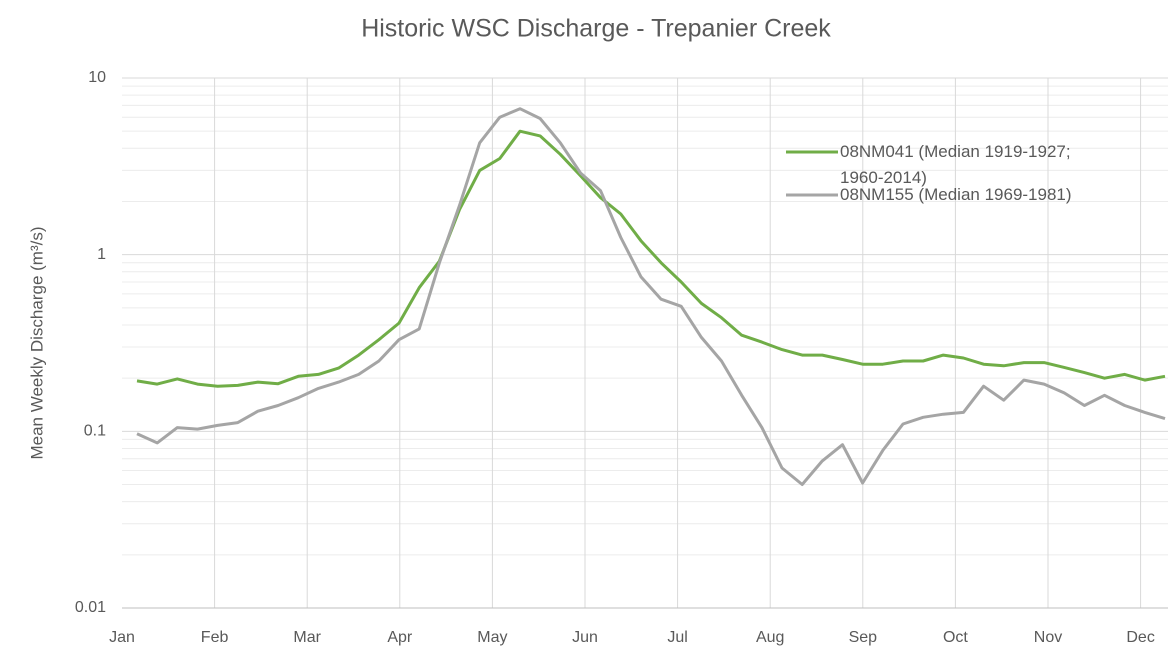  I want to click on chart-title: Historic WSC Discharge - Trepanier Creek, so click(596, 29).